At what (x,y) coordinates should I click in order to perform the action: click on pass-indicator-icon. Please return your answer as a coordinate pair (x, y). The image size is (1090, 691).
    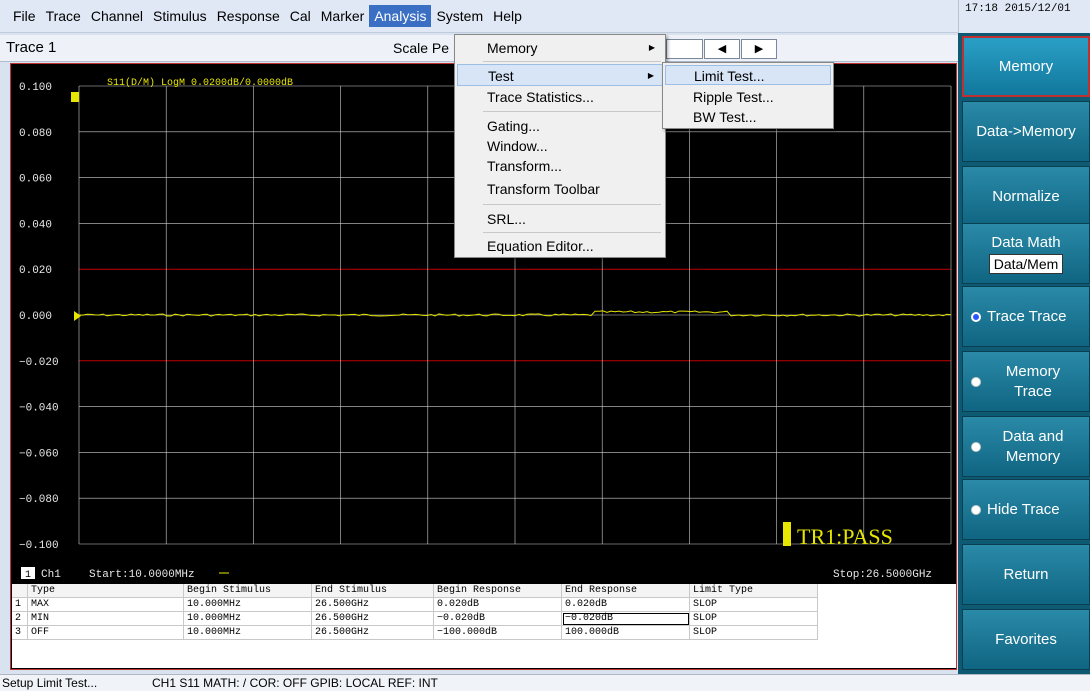
    Looking at the image, I should click on (787, 534).